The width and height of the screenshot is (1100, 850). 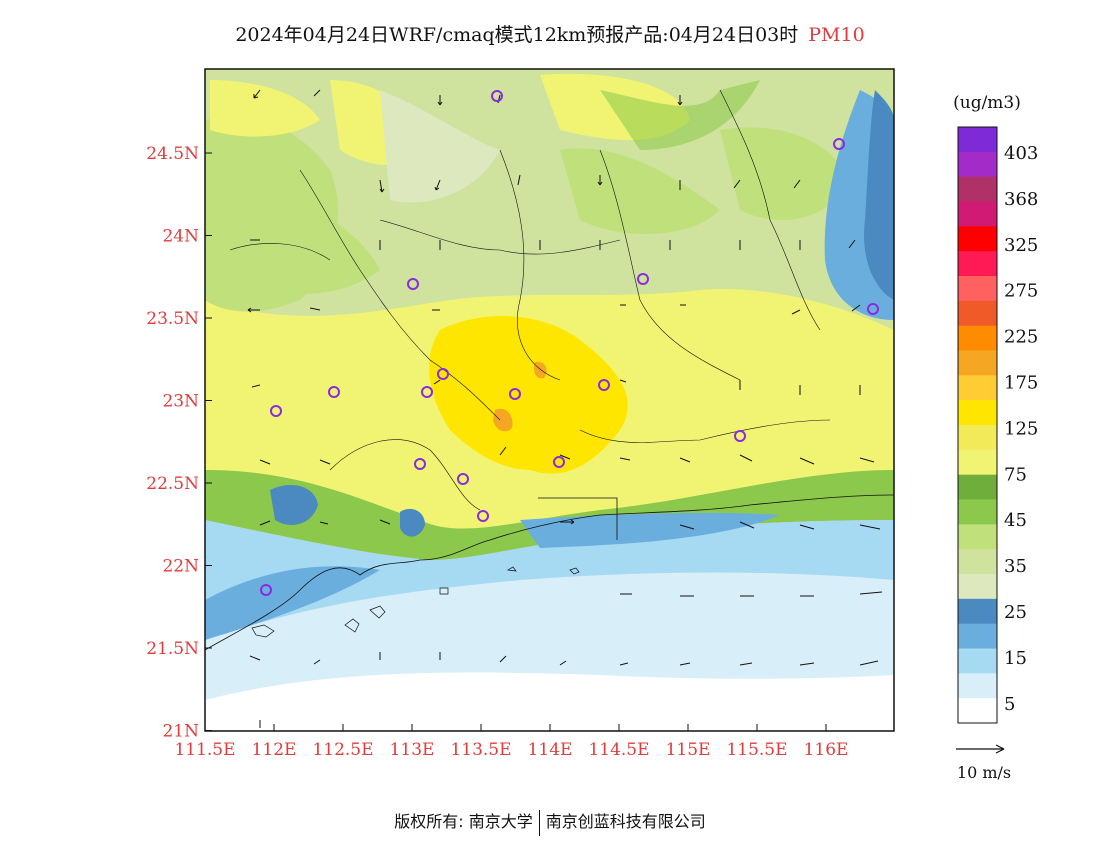 I want to click on legend-label: 325, so click(x=1021, y=245).